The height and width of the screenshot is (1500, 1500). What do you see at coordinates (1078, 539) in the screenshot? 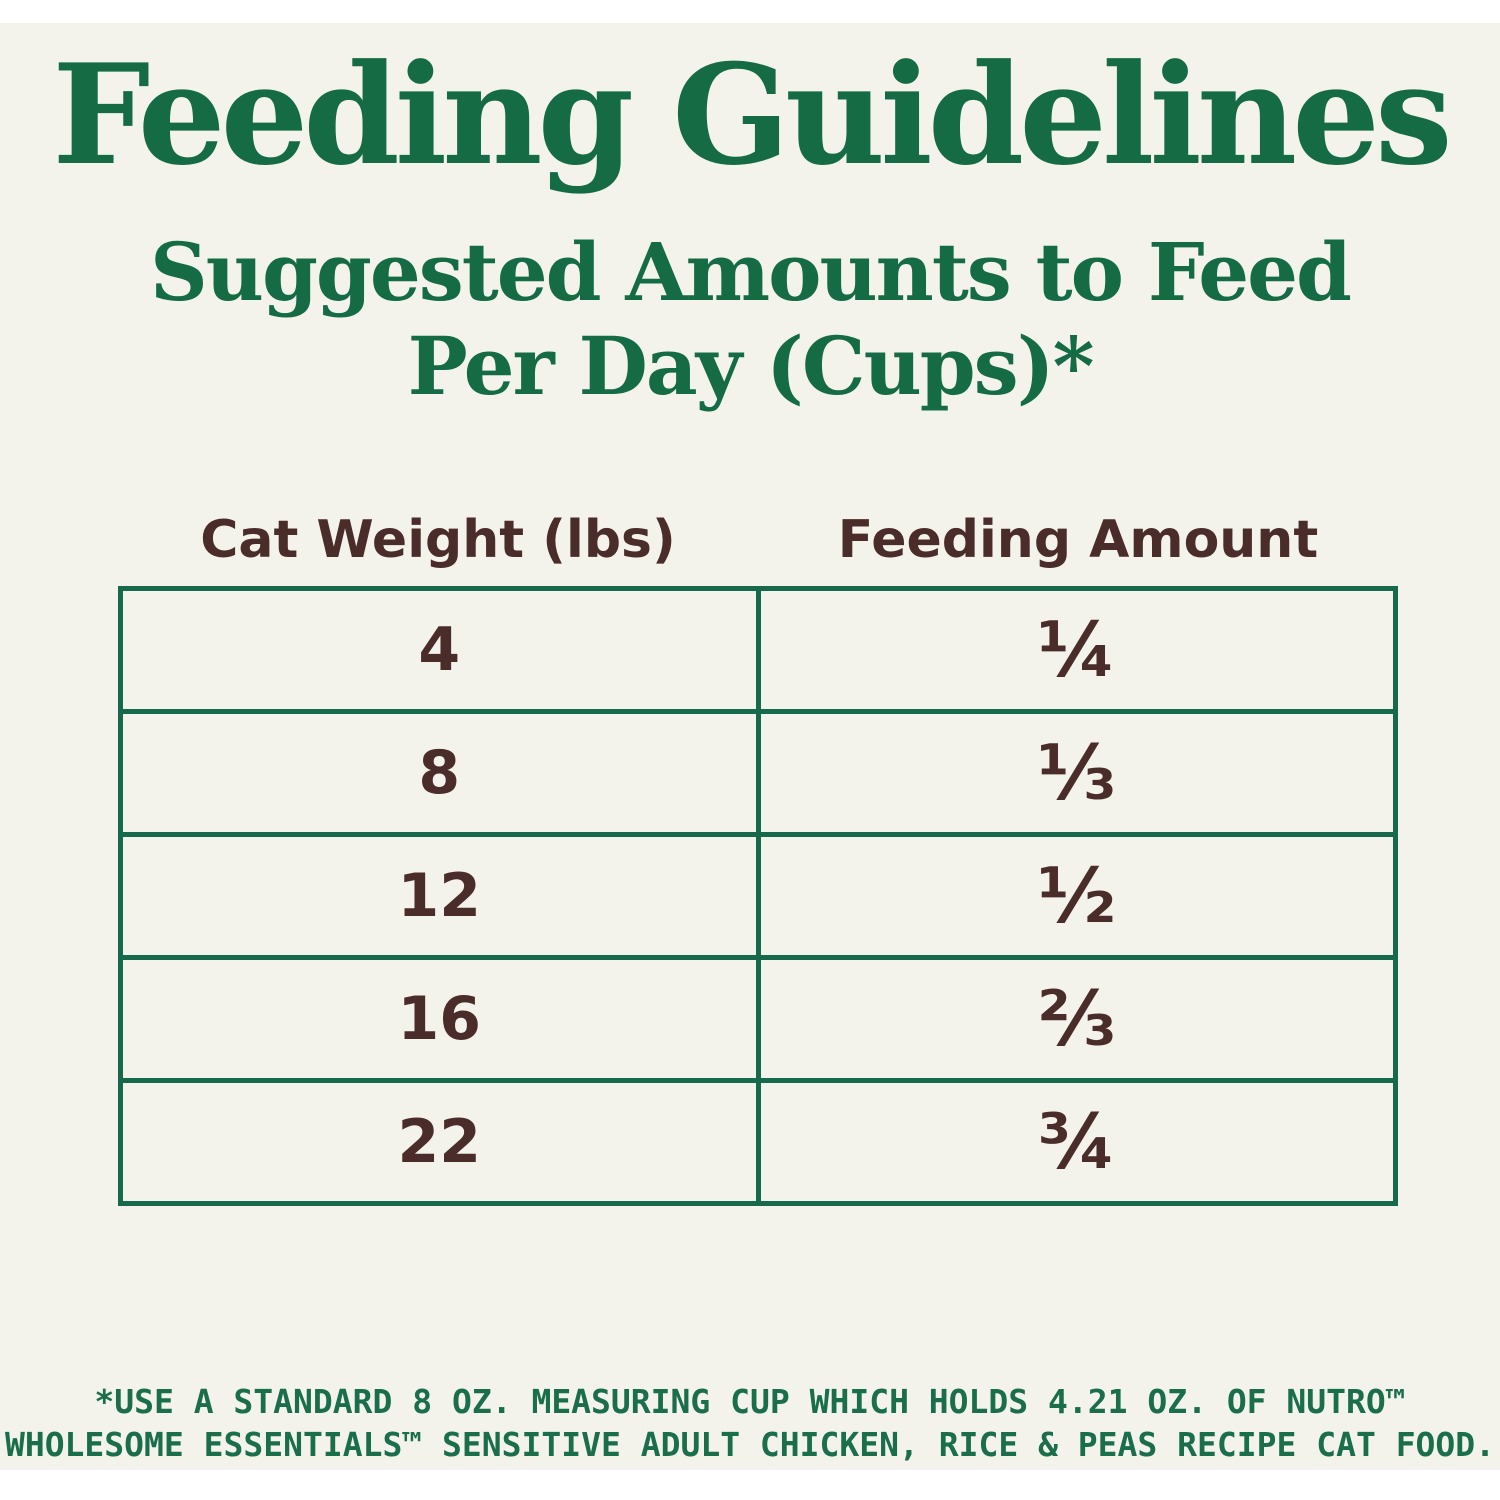
I see `column-header-feeding-amount: Feeding Amount` at bounding box center [1078, 539].